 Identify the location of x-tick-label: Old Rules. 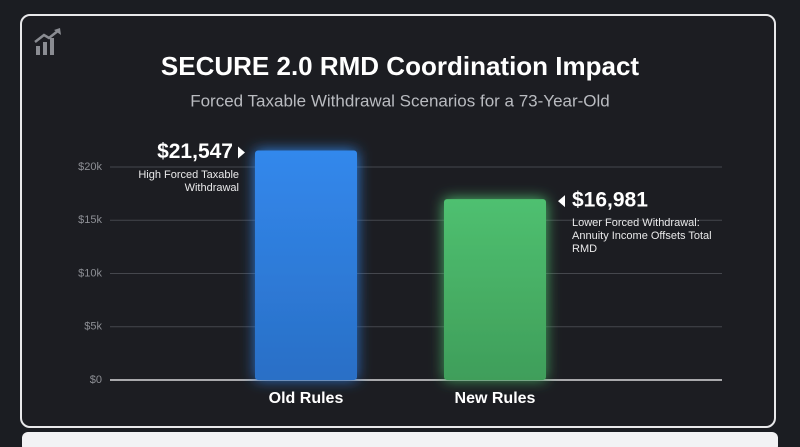
(306, 398).